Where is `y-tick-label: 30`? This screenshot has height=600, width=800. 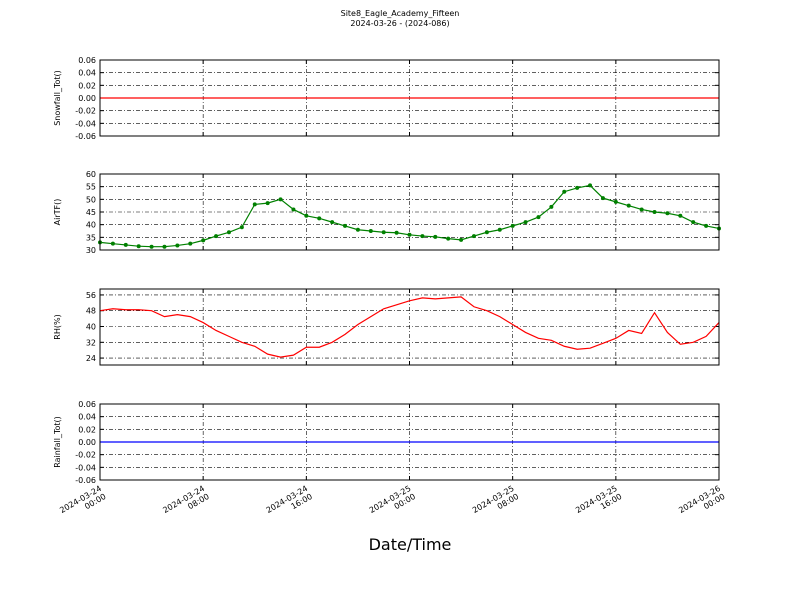 y-tick-label: 30 is located at coordinates (91, 250).